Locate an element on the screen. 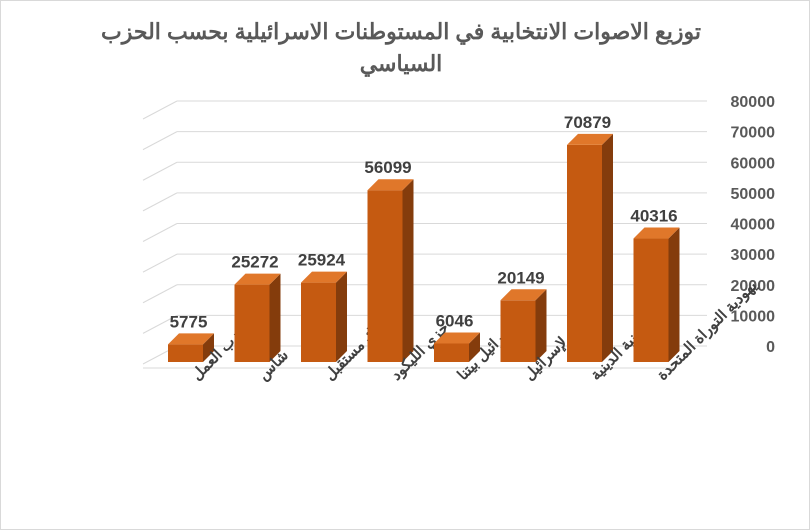  data-label: 5775 is located at coordinates (189, 321).